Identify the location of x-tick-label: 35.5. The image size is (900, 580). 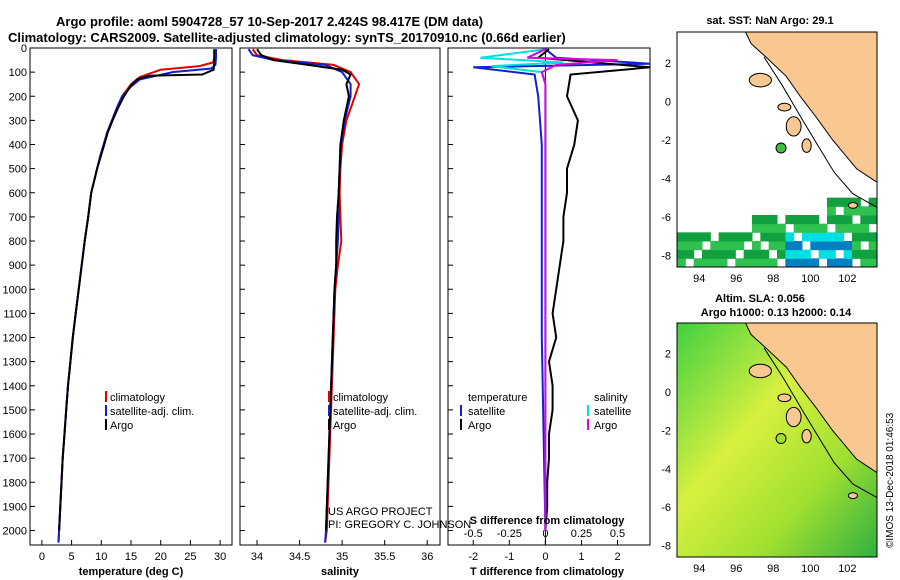
(384, 557).